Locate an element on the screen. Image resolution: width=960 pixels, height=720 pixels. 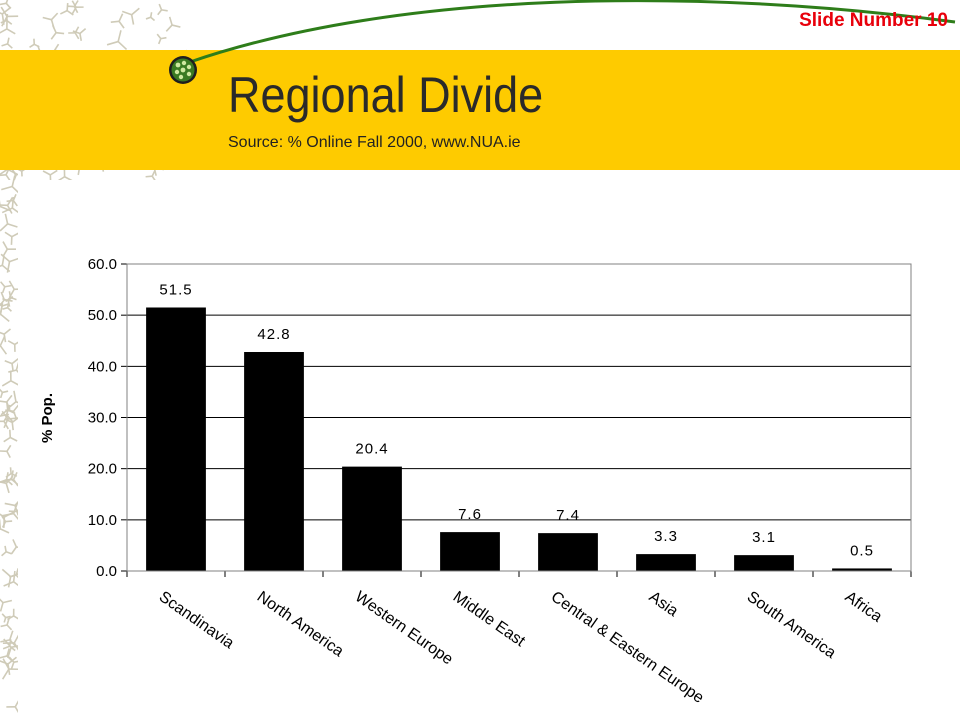
green-swoosh-decoration is located at coordinates (572, 32).